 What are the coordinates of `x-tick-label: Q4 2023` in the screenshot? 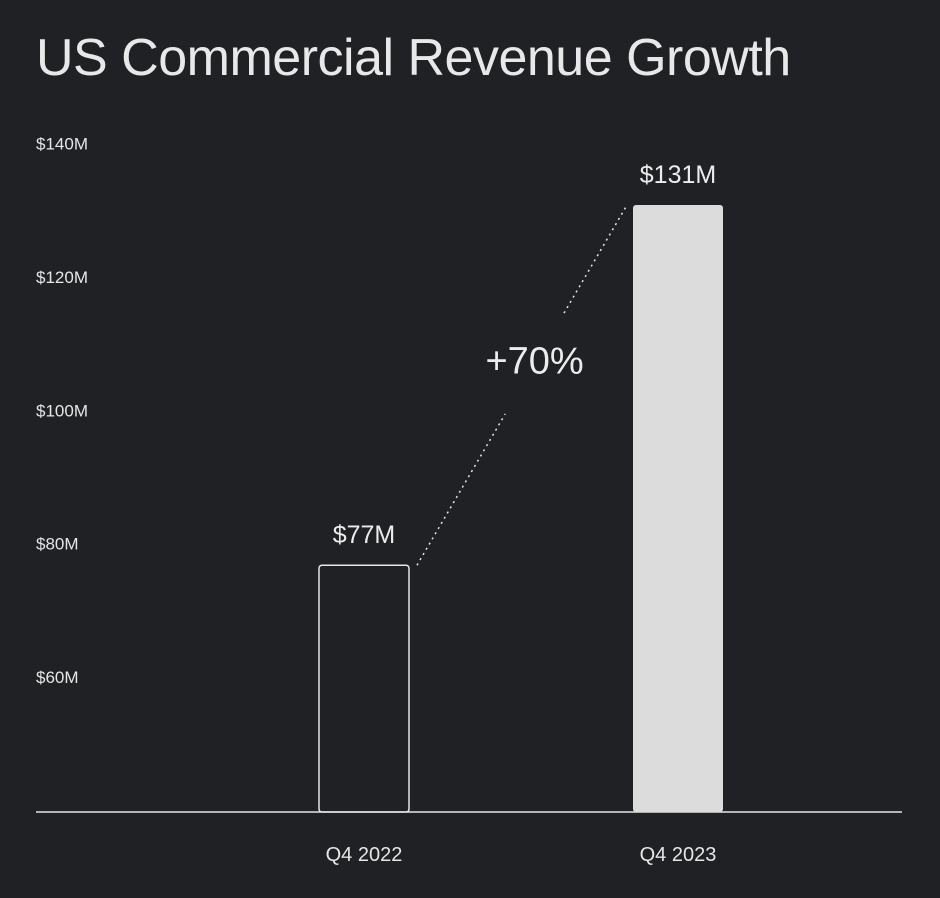 It's located at (678, 855).